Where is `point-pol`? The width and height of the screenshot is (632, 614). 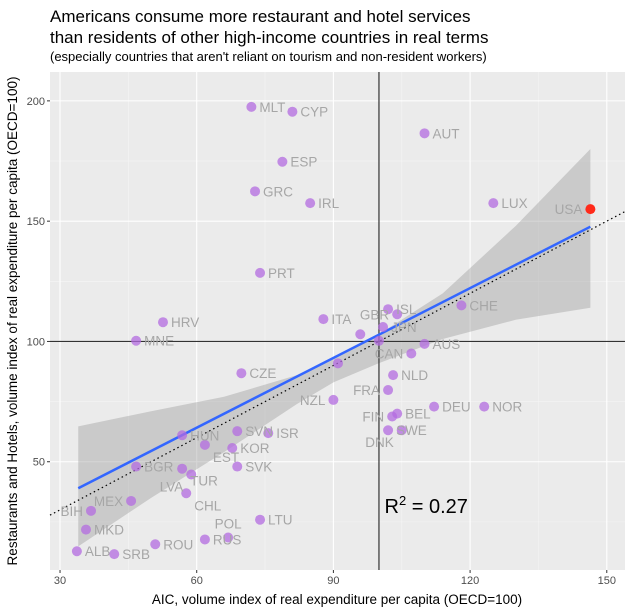
point-pol is located at coordinates (228, 537).